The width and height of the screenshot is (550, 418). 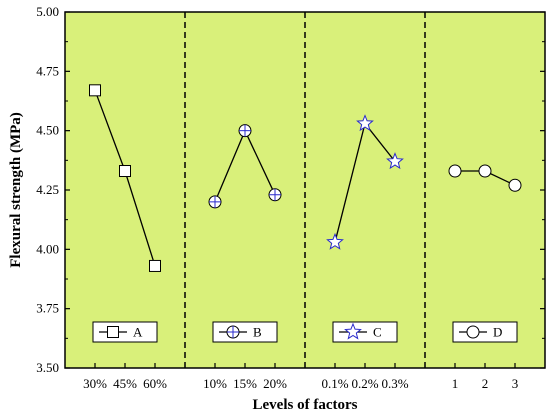 I want to click on x-tick-label: 15%, so click(x=245, y=383).